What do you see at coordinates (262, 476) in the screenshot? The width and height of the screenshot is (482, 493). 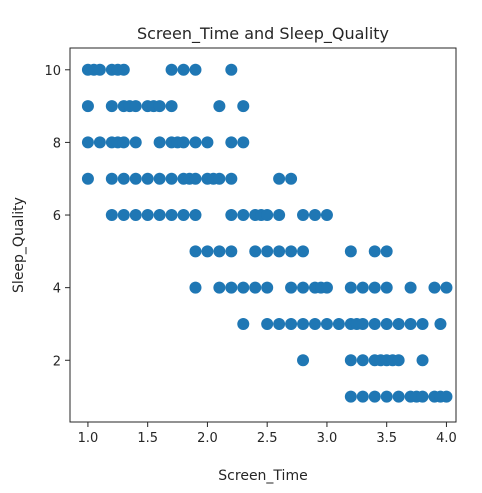 I see `x-axis-label: Screen_Time` at bounding box center [262, 476].